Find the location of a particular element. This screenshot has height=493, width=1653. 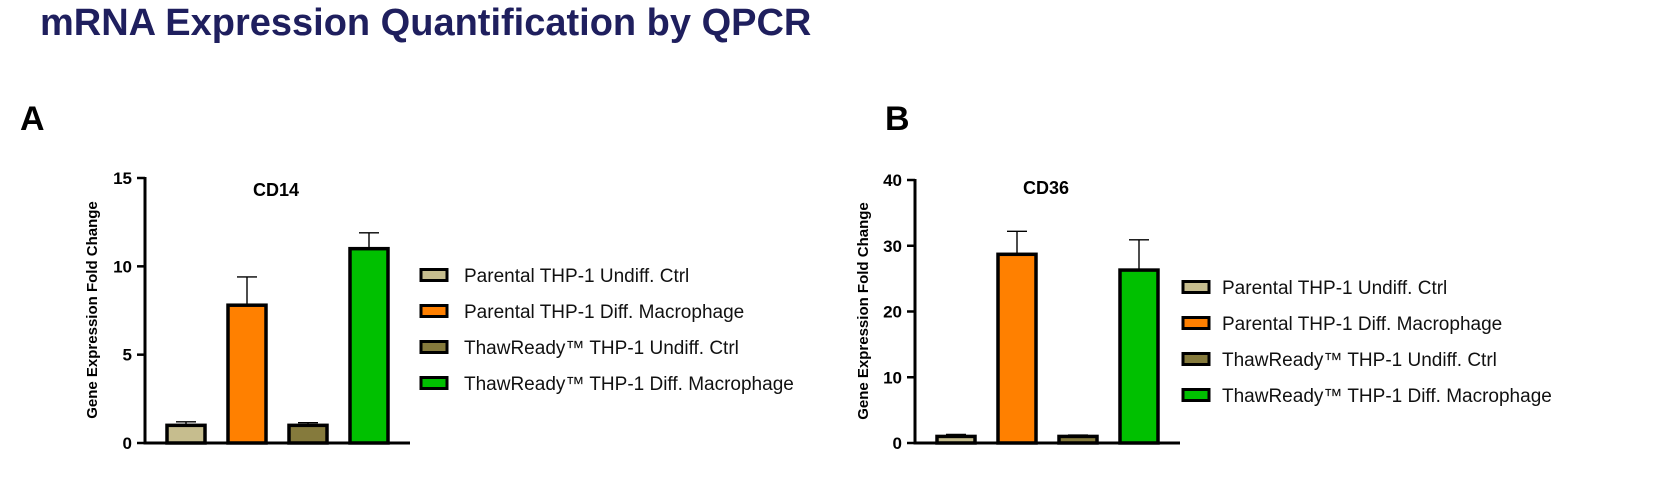

y-tick-label: 15 is located at coordinates (122, 178).